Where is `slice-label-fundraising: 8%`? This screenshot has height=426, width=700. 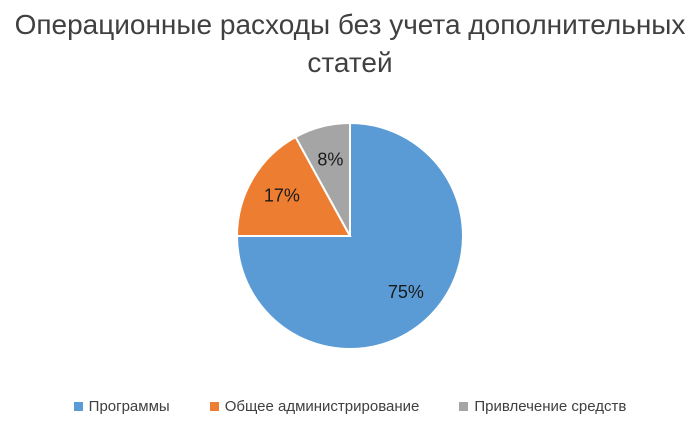
slice-label-fundraising: 8% is located at coordinates (330, 159).